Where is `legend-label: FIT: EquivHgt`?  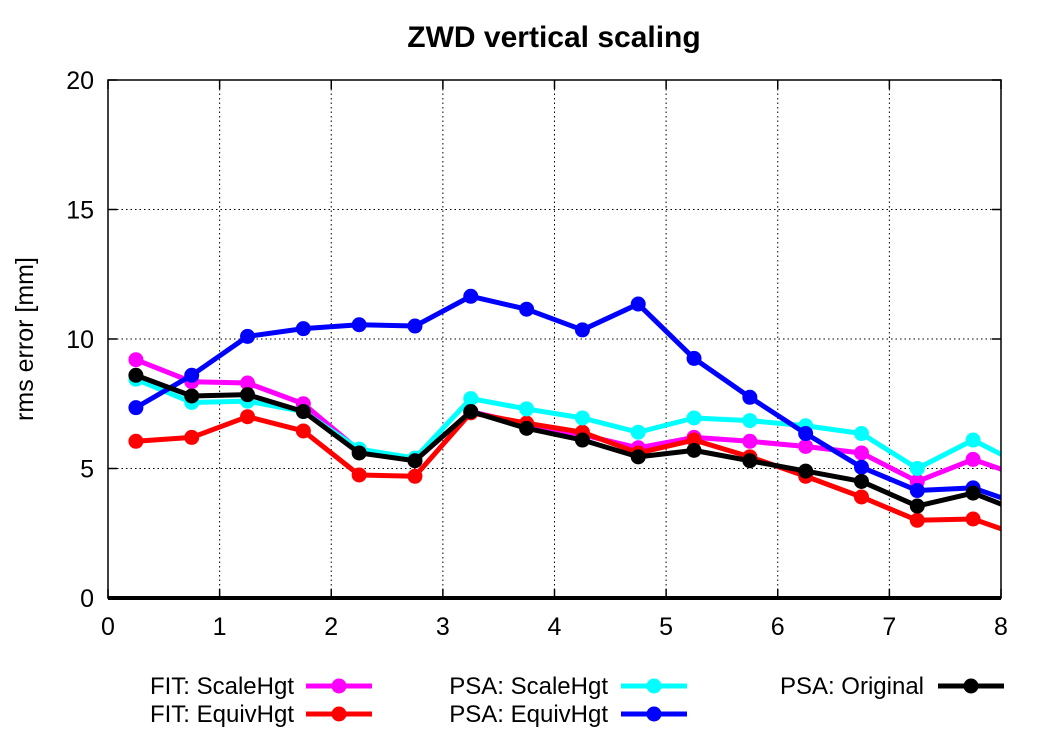 legend-label: FIT: EquivHgt is located at coordinates (222, 714).